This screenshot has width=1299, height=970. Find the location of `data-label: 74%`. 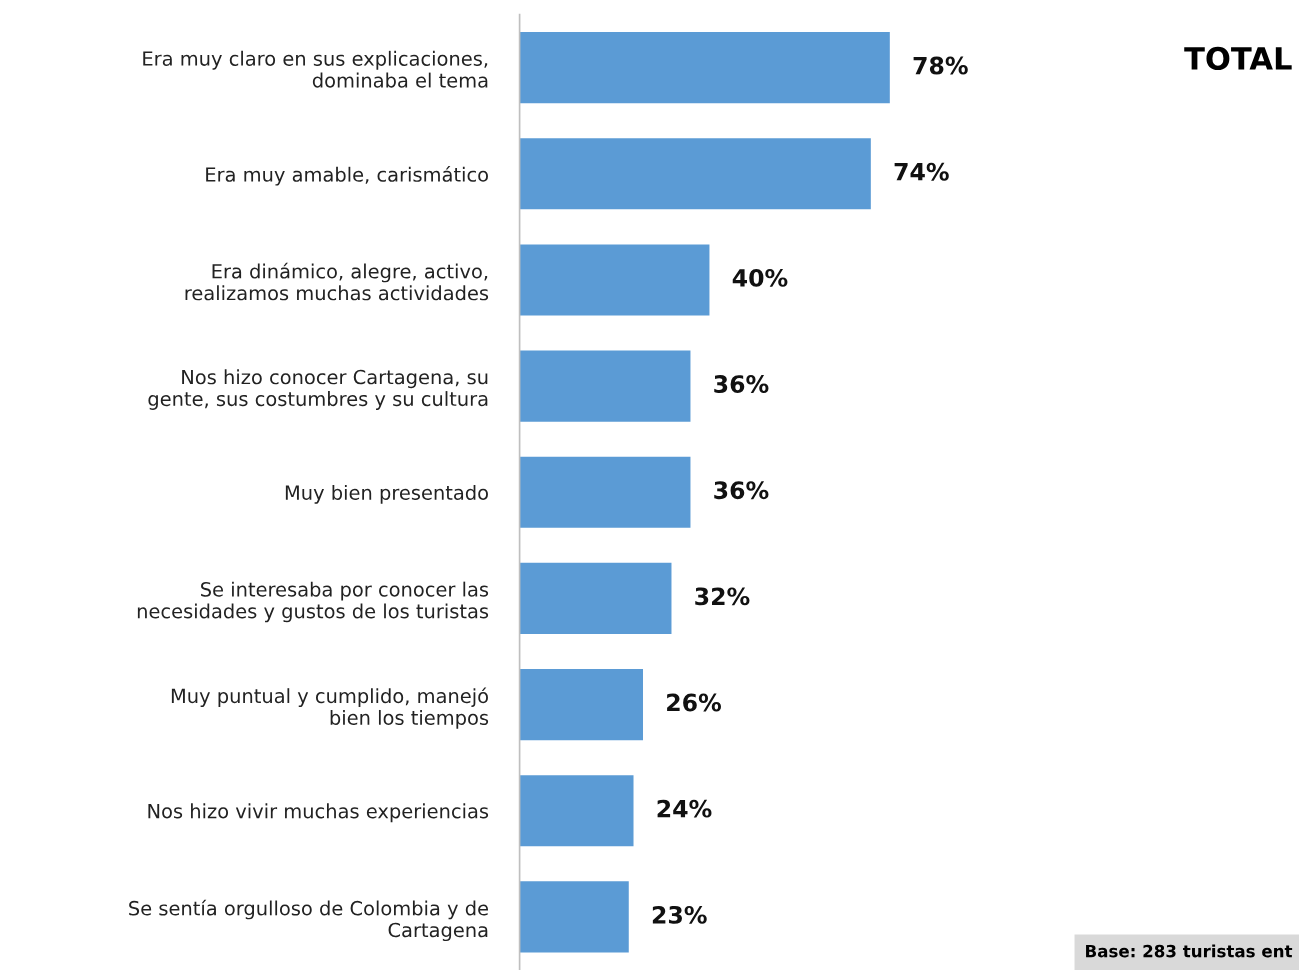

data-label: 74% is located at coordinates (921, 171).